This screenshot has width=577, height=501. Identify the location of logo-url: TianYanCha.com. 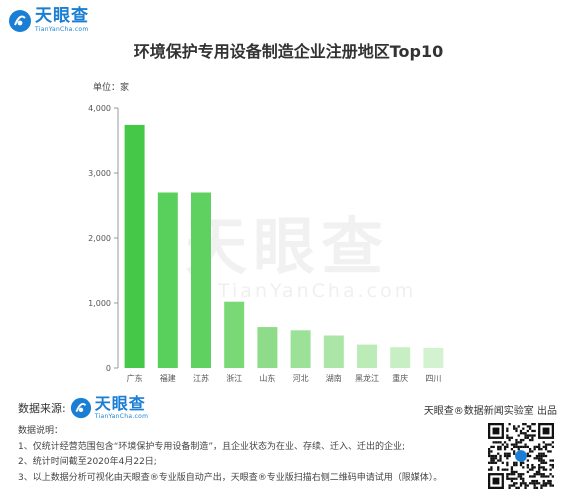
(62, 29).